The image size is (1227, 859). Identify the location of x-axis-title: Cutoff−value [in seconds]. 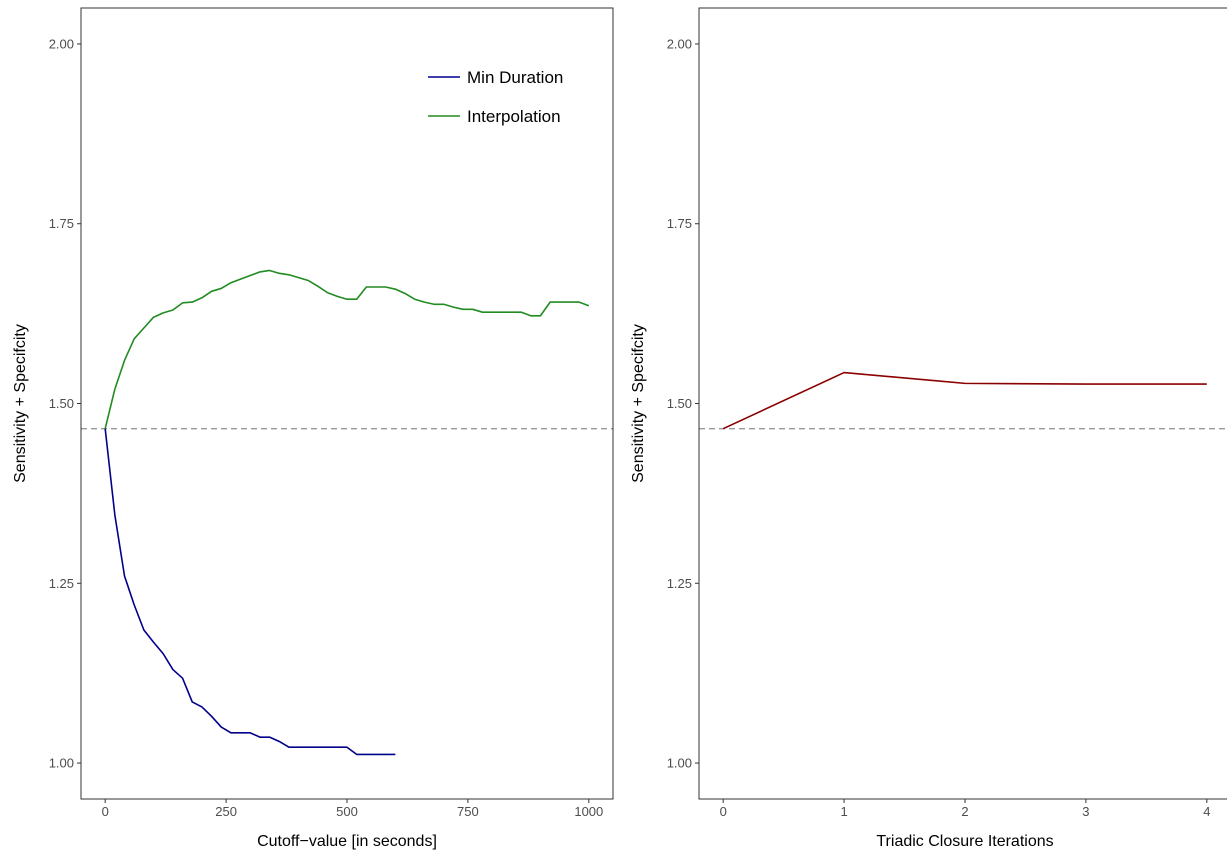
(347, 841).